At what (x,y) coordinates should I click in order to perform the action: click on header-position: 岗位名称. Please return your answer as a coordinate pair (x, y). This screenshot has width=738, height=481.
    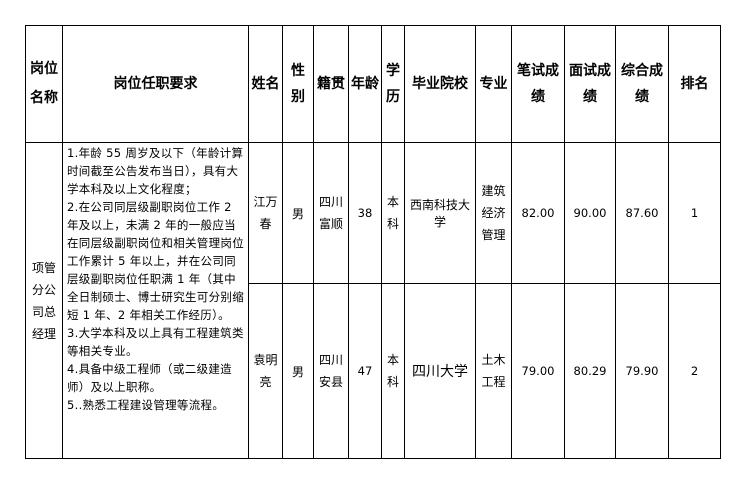
    Looking at the image, I should click on (44, 84).